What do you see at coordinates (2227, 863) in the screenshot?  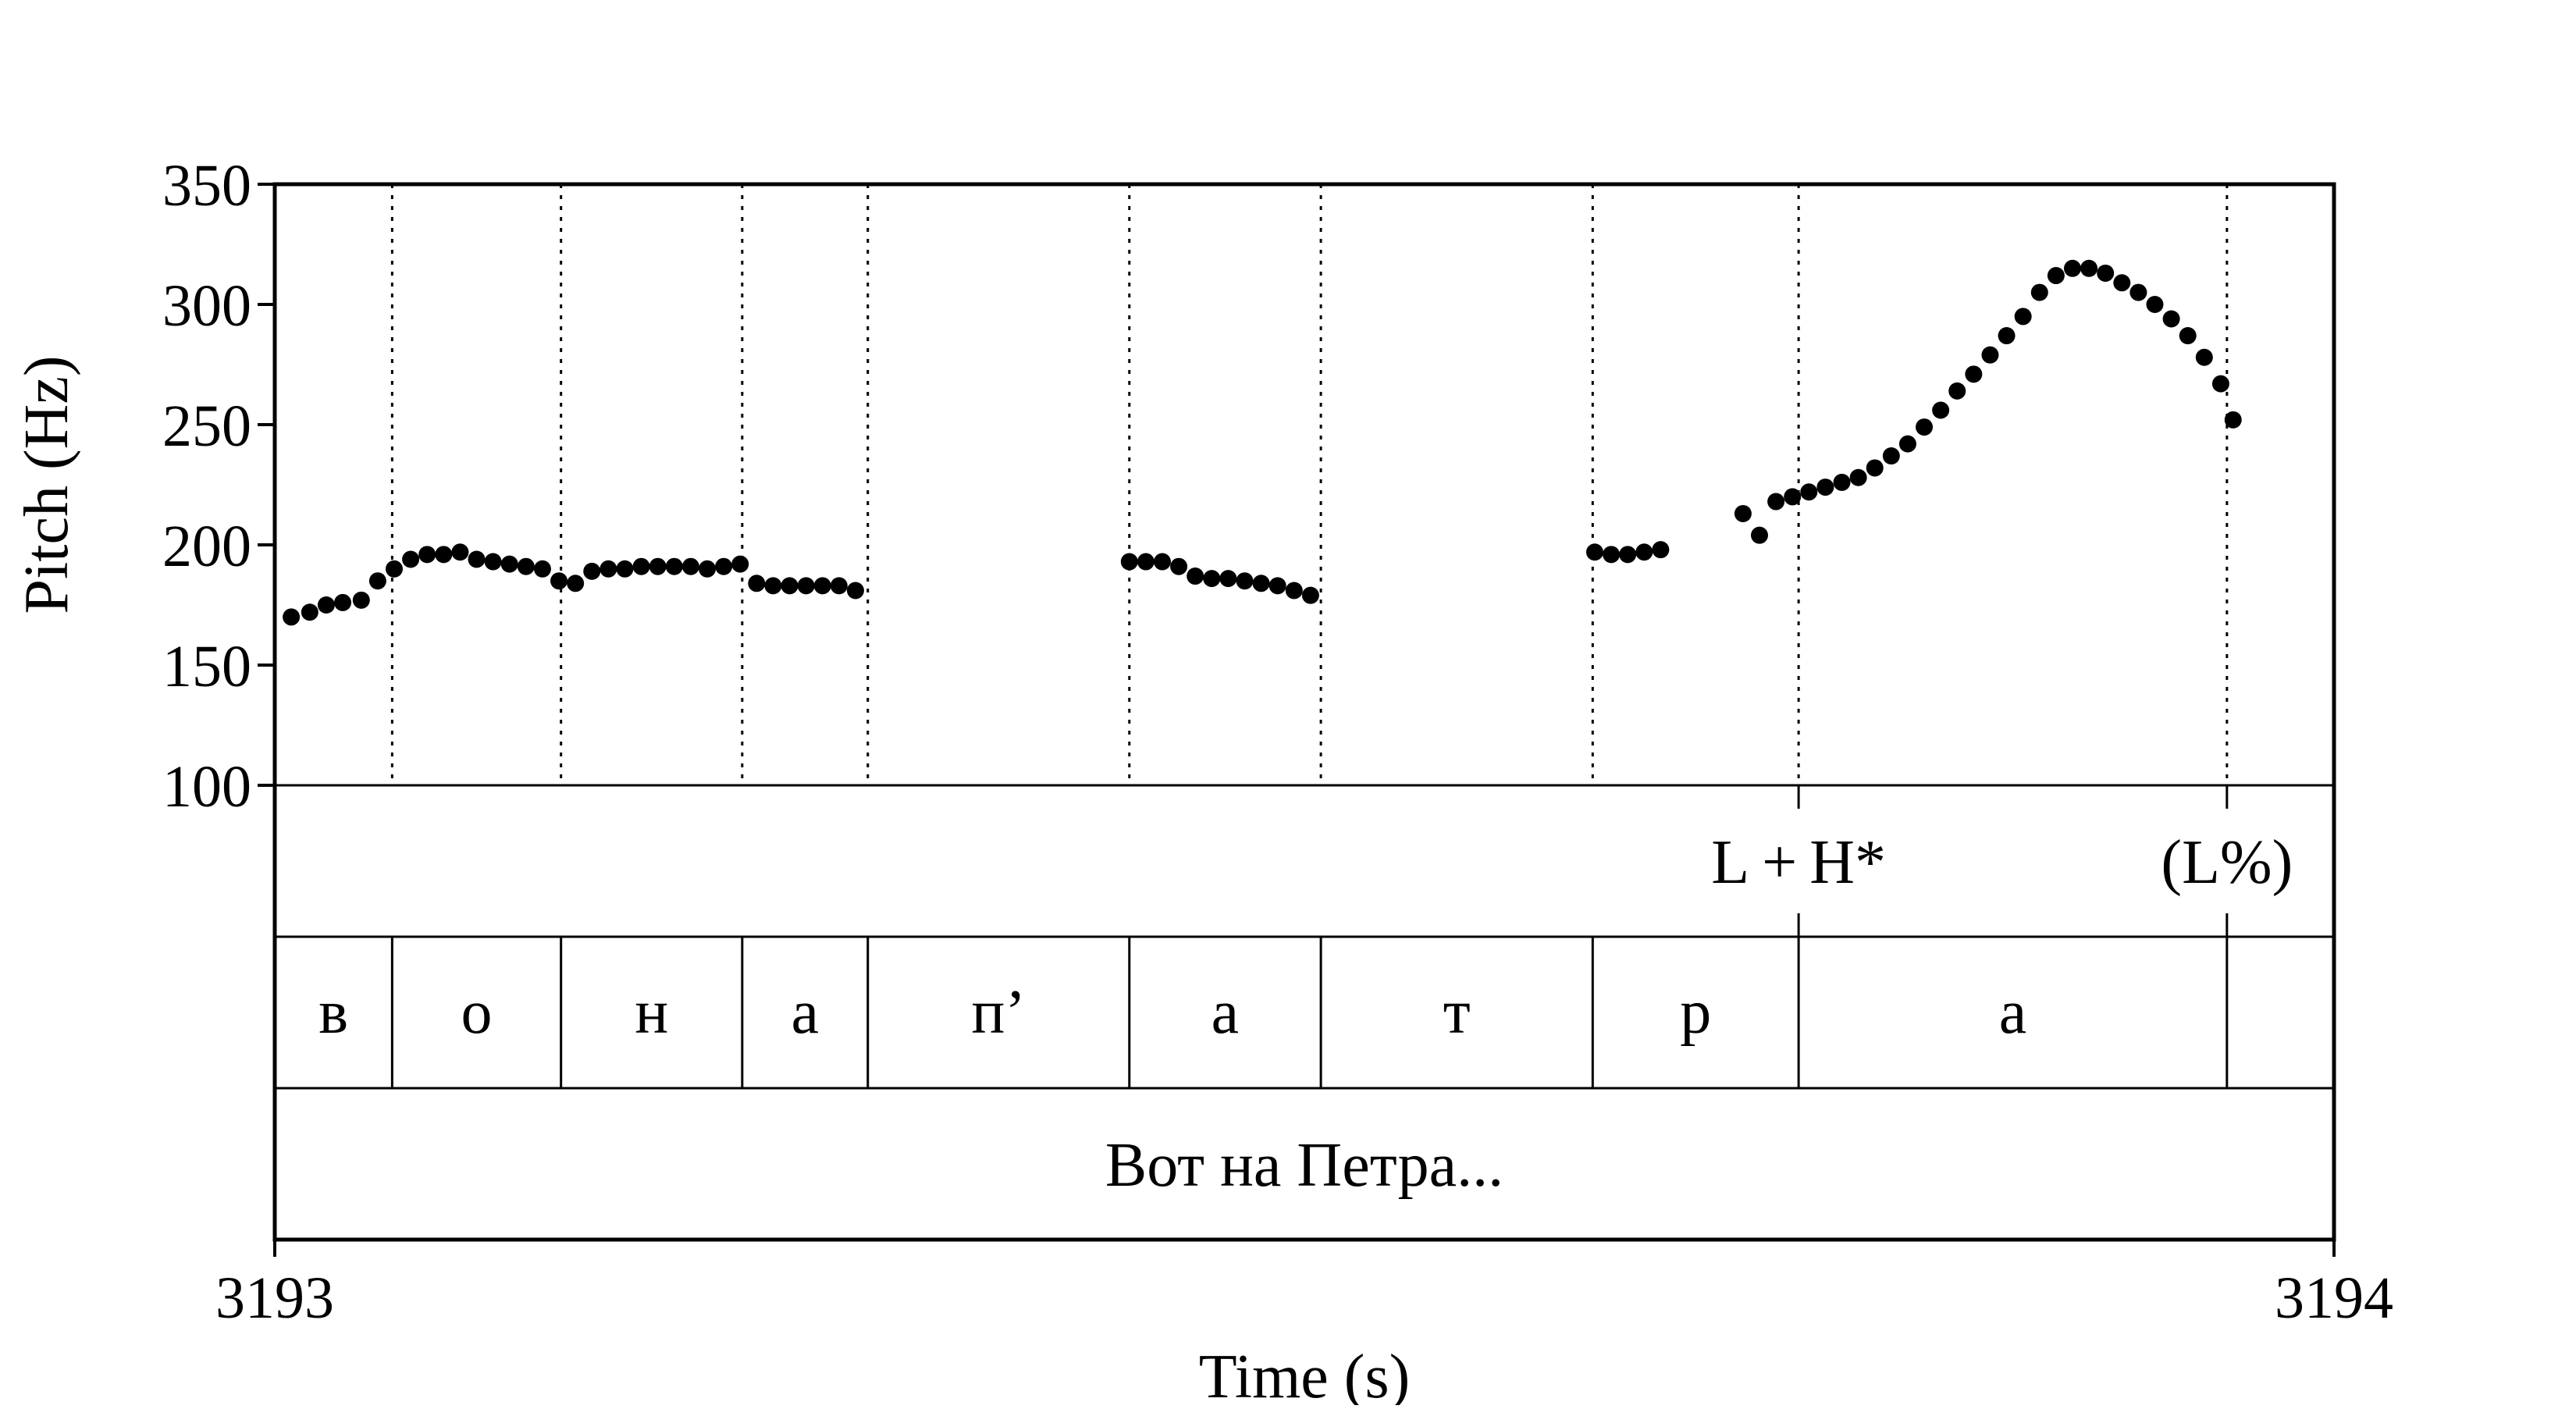 I see `tone-label: (L%)` at bounding box center [2227, 863].